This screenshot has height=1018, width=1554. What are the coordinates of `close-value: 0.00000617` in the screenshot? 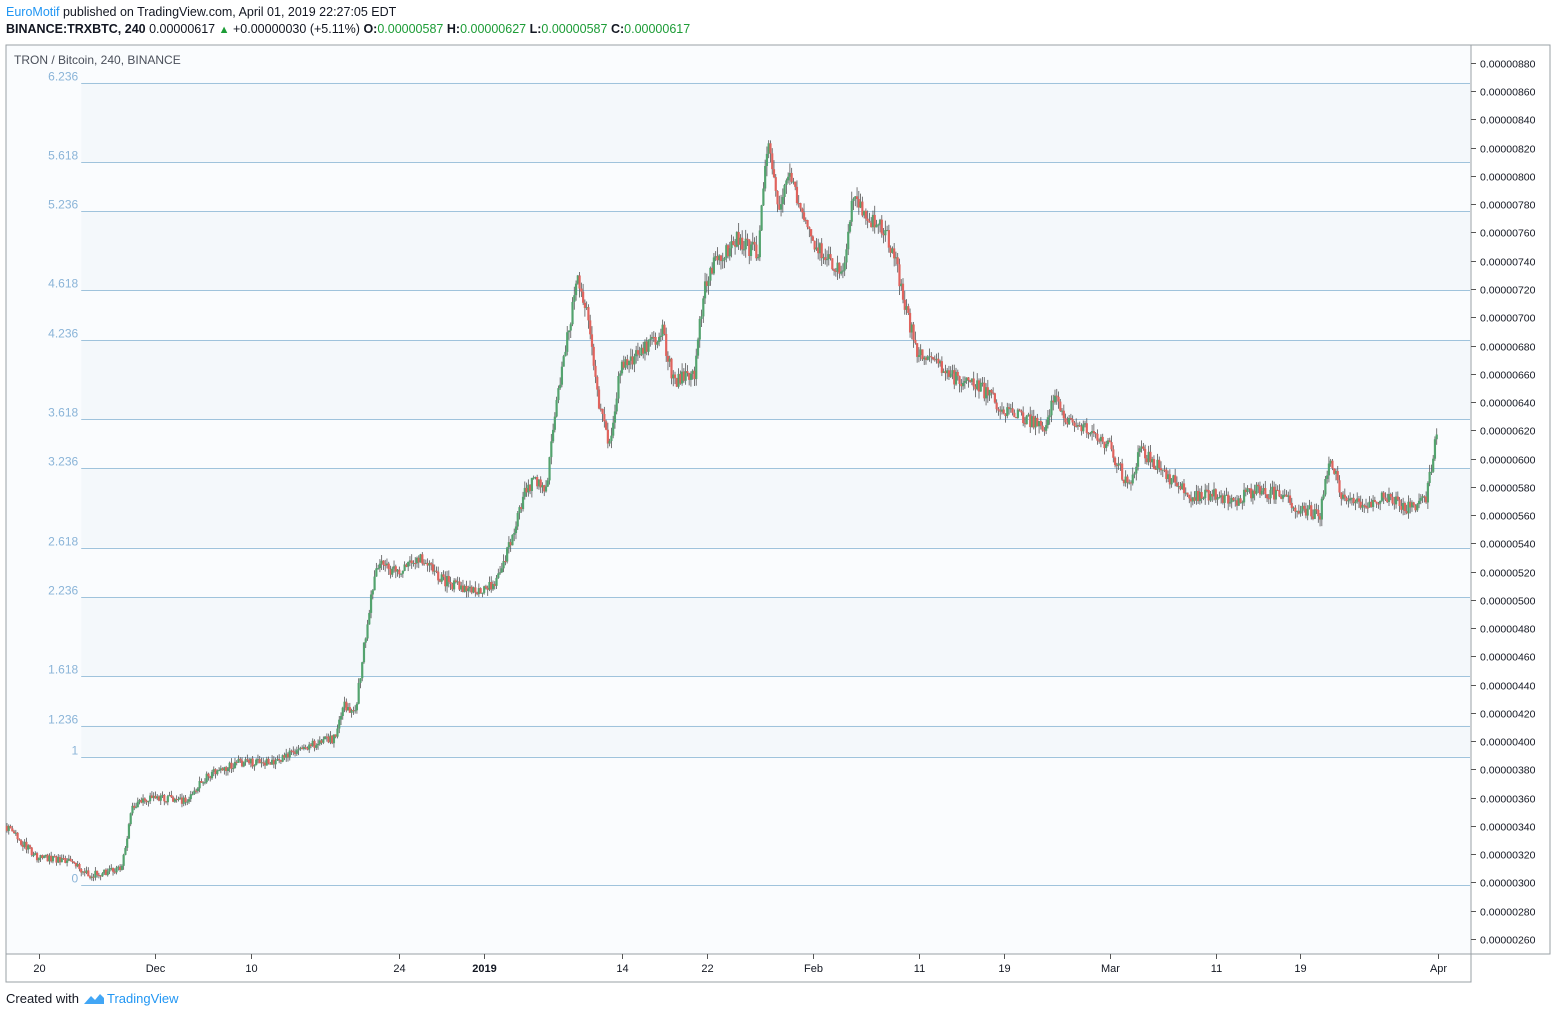 It's located at (657, 29).